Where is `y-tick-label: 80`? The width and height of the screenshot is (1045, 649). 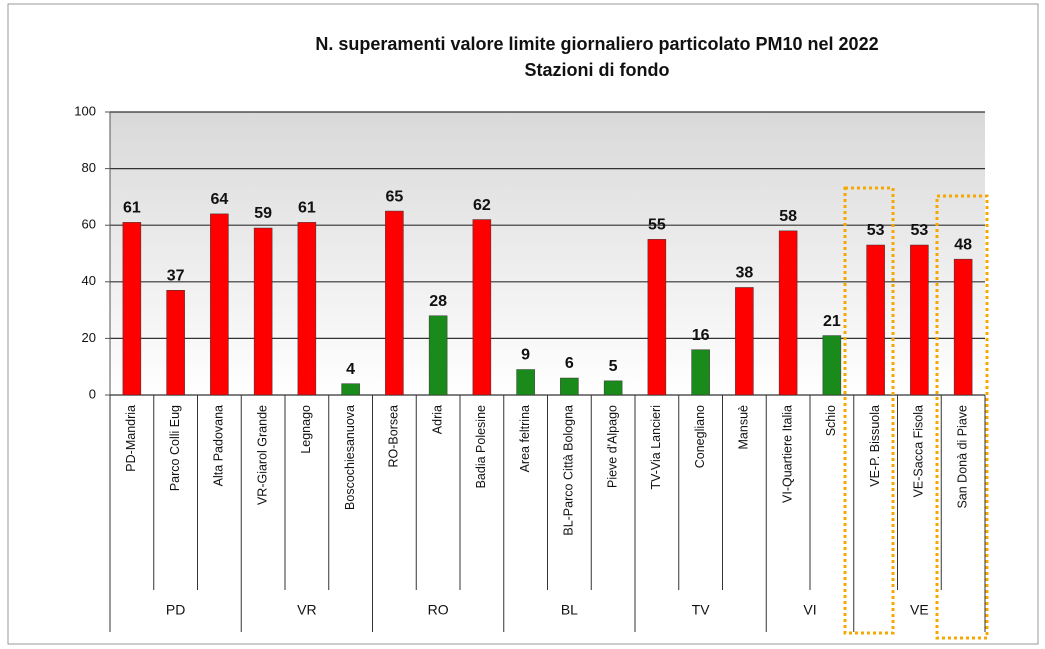
y-tick-label: 80 is located at coordinates (89, 167).